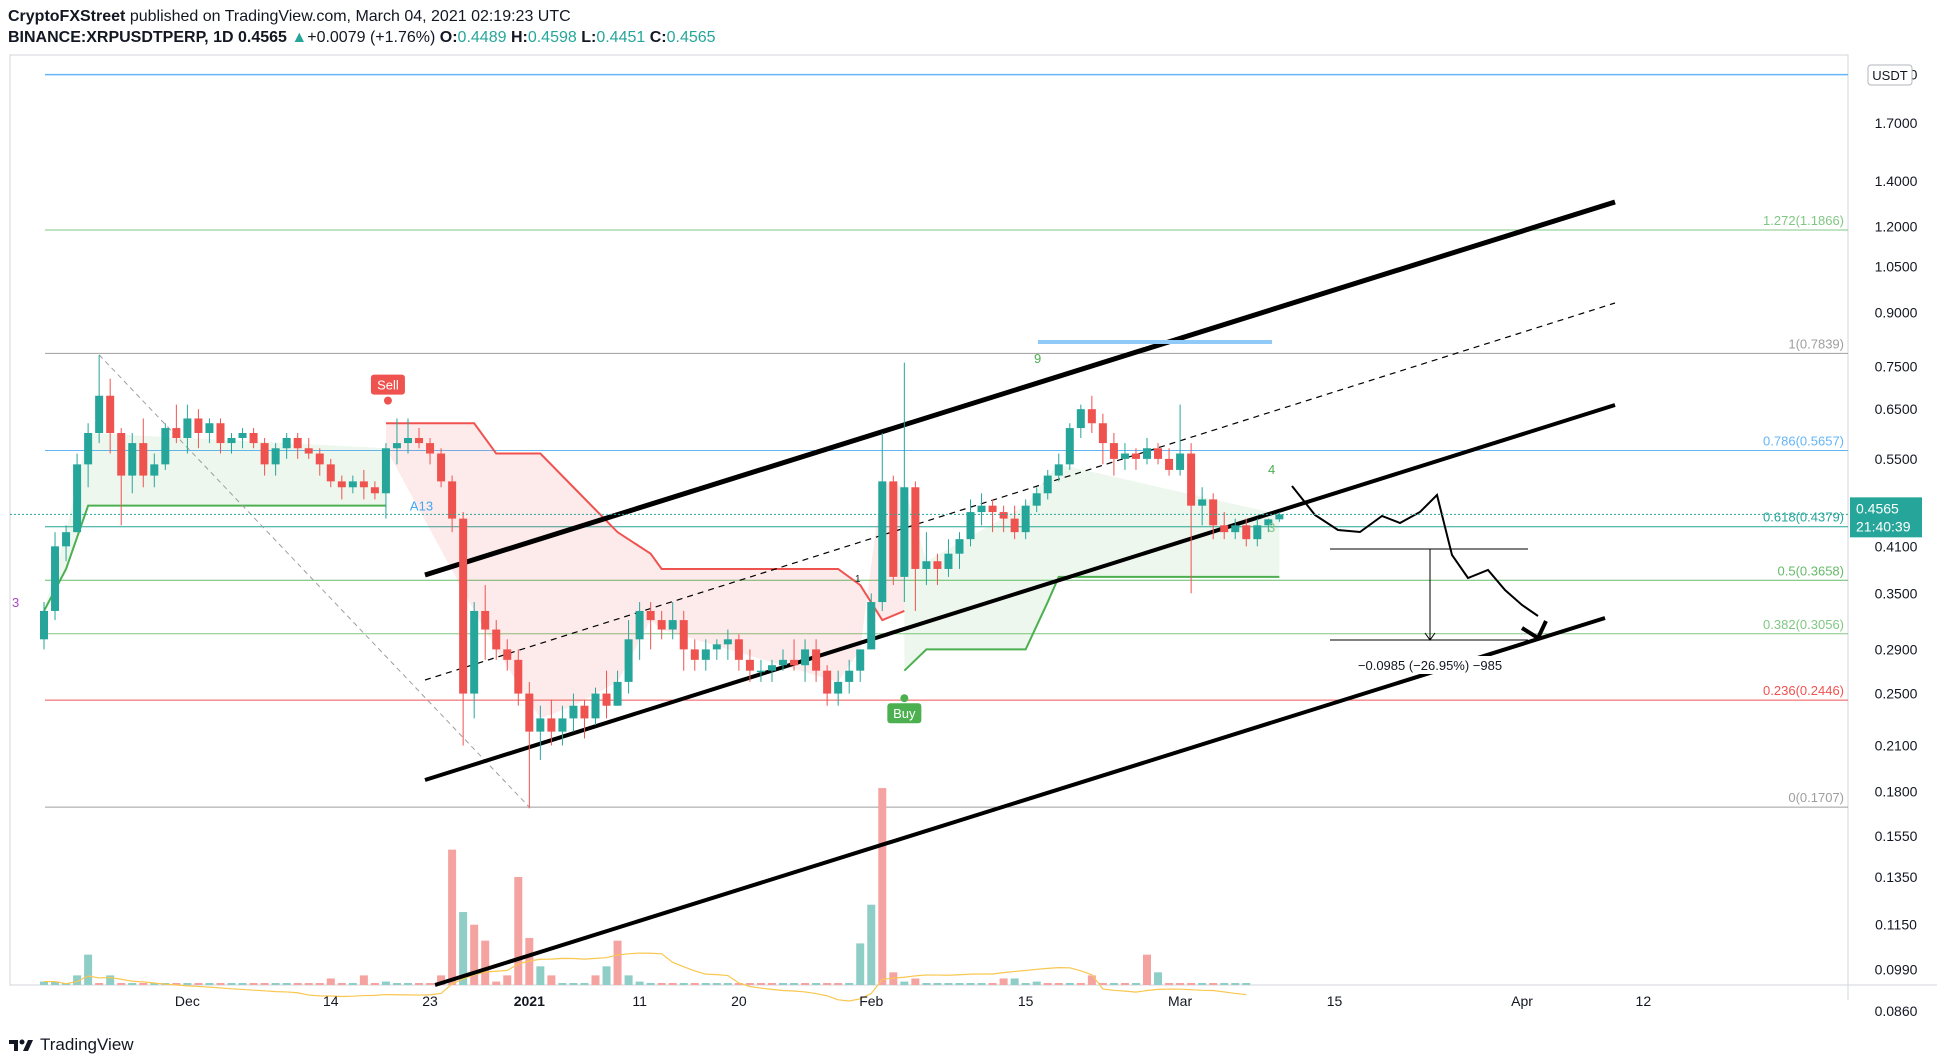 The height and width of the screenshot is (1064, 1938). I want to click on footer: TradingView, so click(71, 1045).